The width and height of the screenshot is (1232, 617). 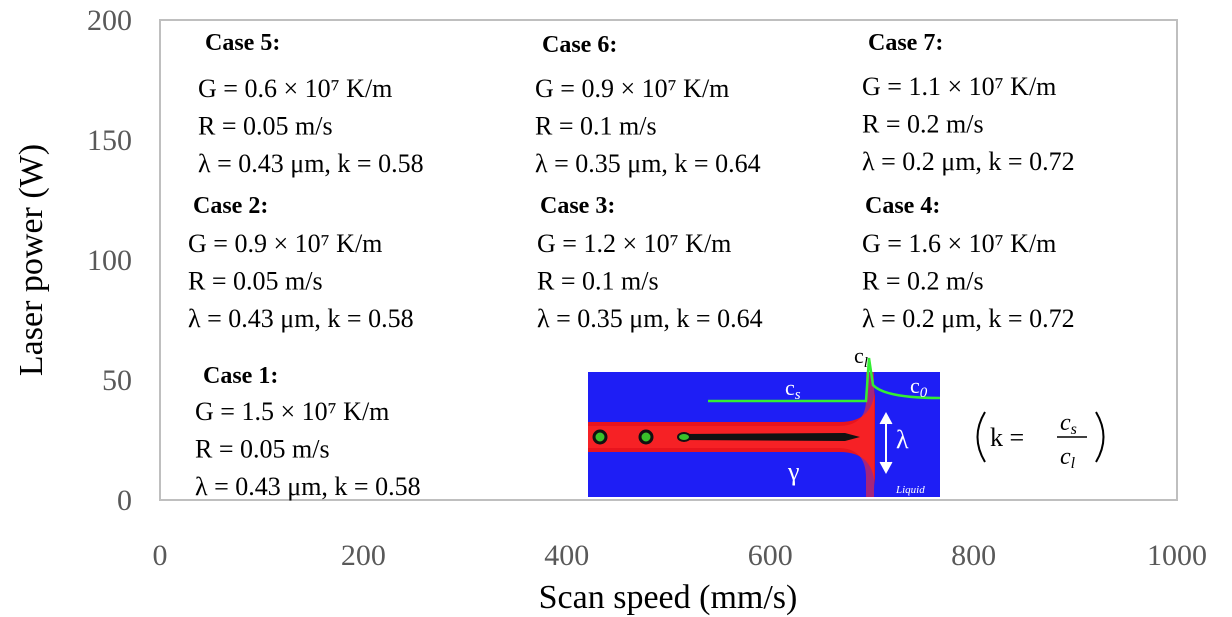 I want to click on inset-label: cs, so click(x=793, y=389).